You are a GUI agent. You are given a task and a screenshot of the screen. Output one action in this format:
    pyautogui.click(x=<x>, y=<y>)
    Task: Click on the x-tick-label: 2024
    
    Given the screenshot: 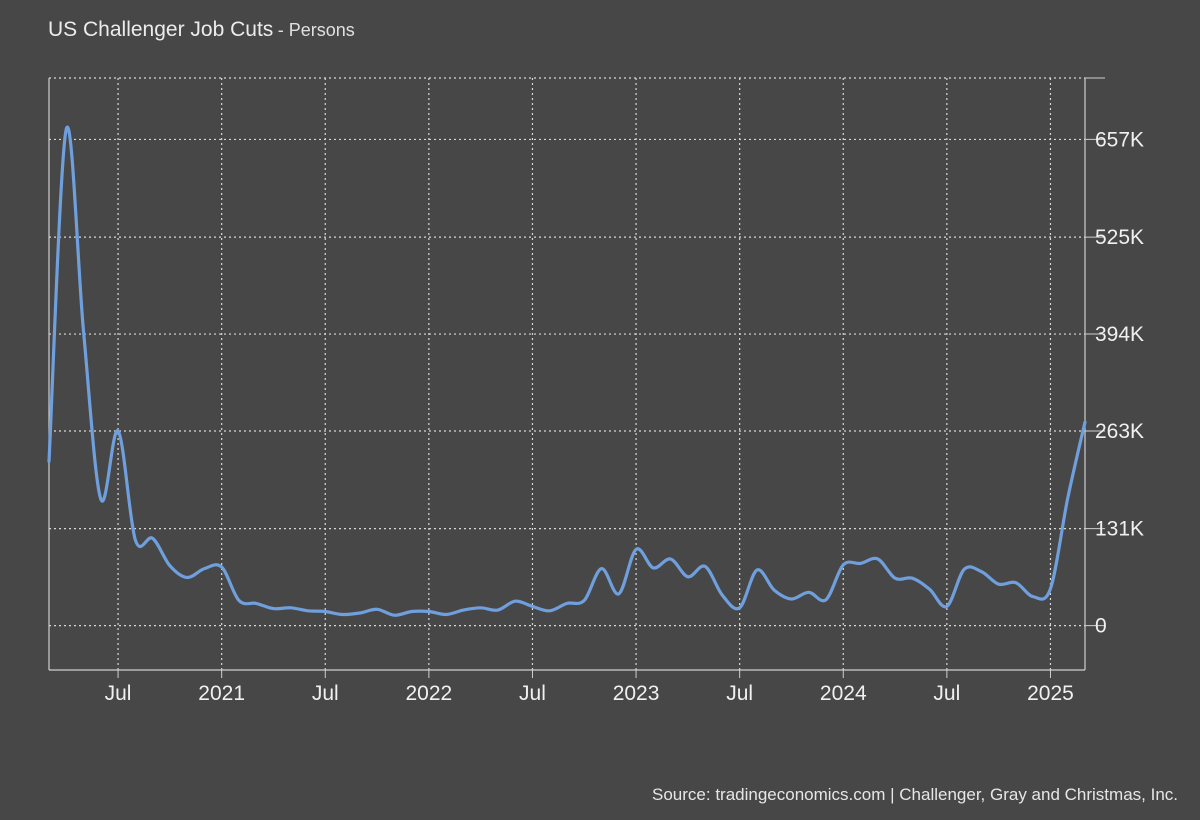 What is the action you would take?
    pyautogui.click(x=843, y=693)
    